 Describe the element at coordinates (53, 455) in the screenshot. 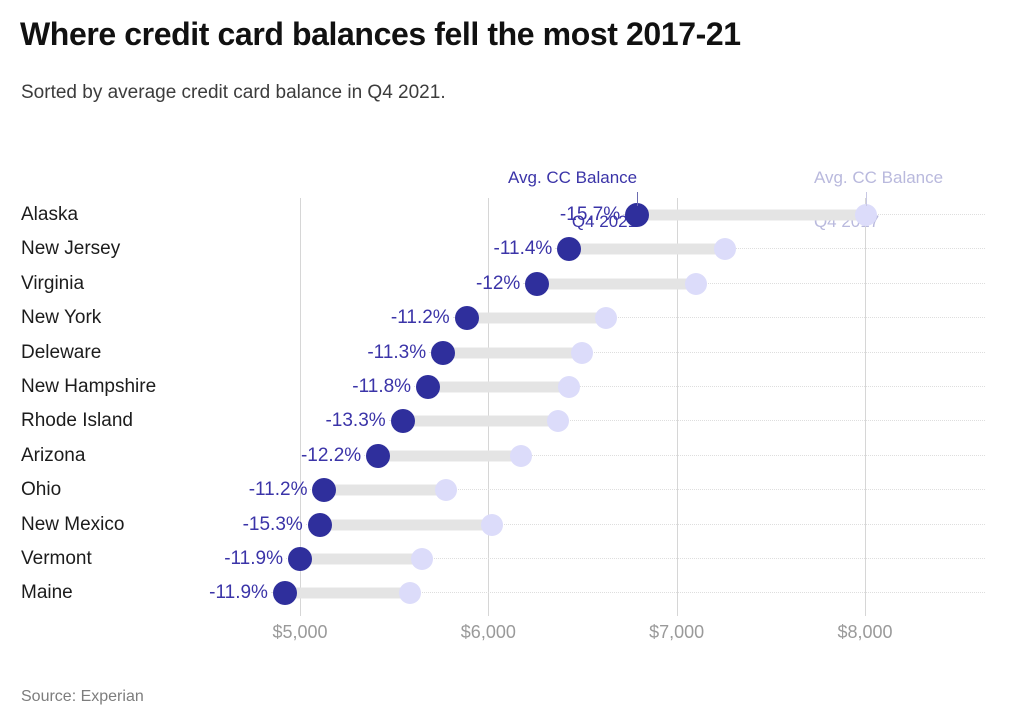

I see `row-category-label: Arizona` at that location.